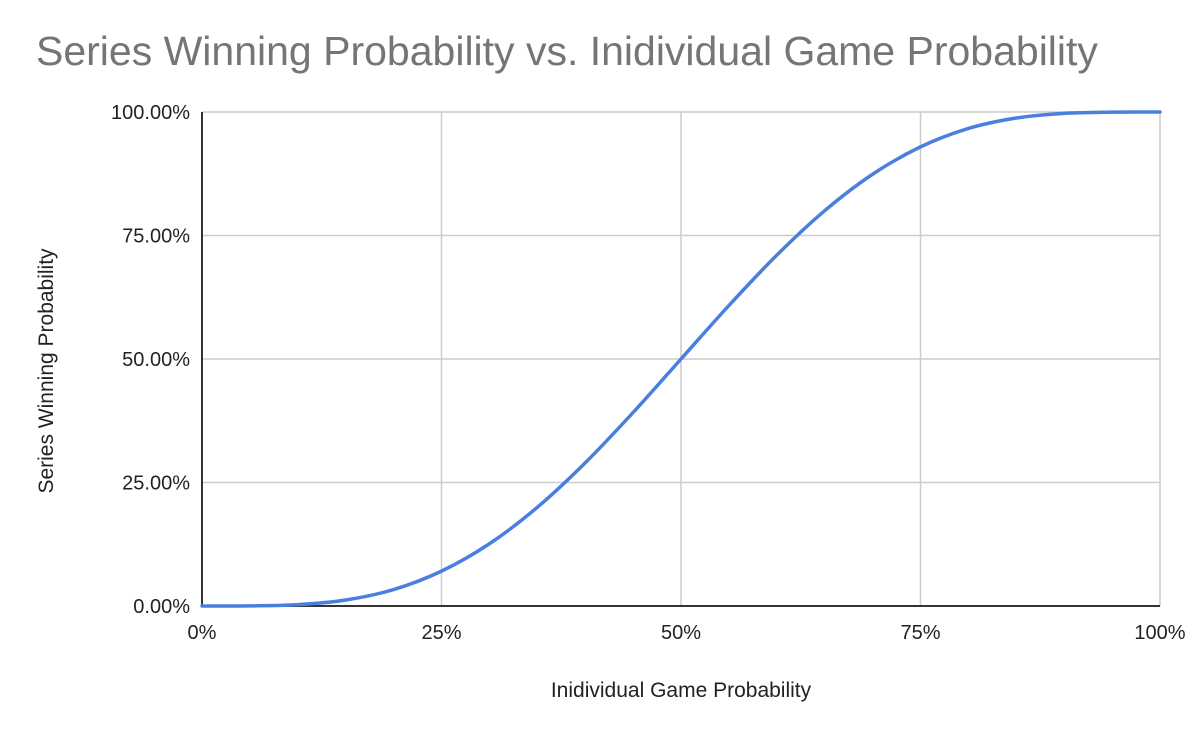 The height and width of the screenshot is (736, 1198). Describe the element at coordinates (156, 360) in the screenshot. I see `y-tick-label: 50.00%` at that location.